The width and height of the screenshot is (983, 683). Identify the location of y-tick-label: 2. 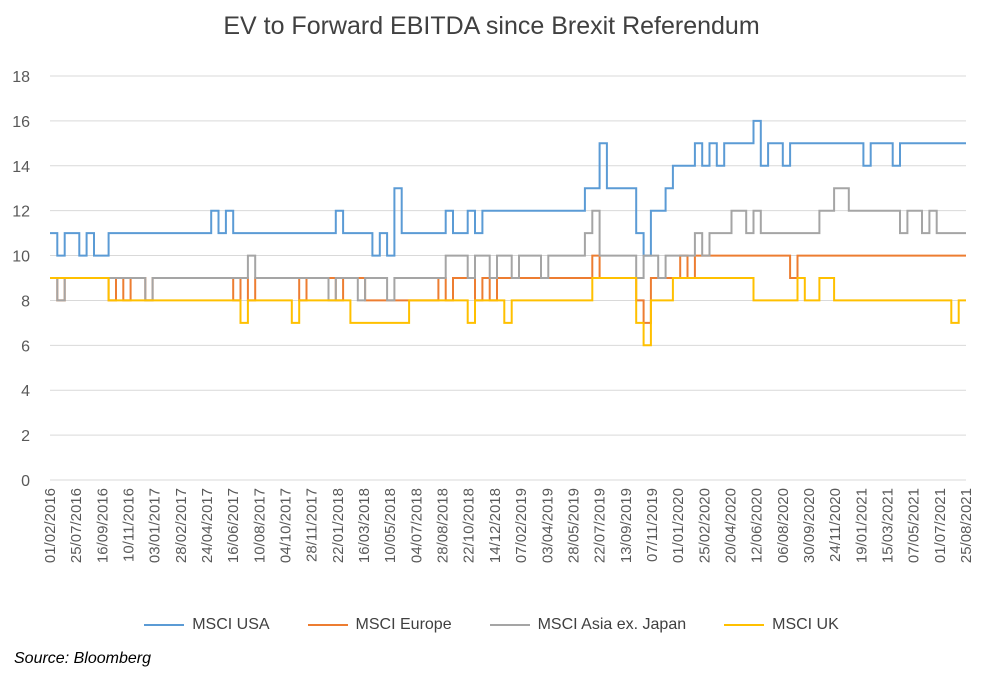
(25, 436).